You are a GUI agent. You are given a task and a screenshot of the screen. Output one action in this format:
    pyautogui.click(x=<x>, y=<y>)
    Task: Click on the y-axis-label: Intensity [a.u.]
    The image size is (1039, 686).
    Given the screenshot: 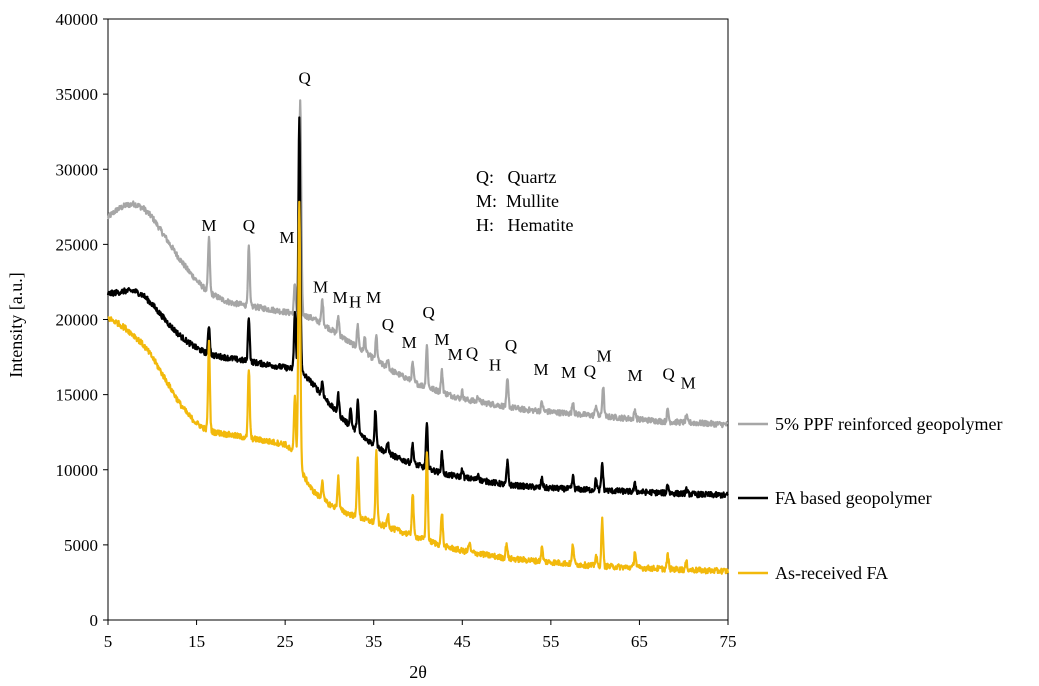 What is the action you would take?
    pyautogui.click(x=16, y=324)
    